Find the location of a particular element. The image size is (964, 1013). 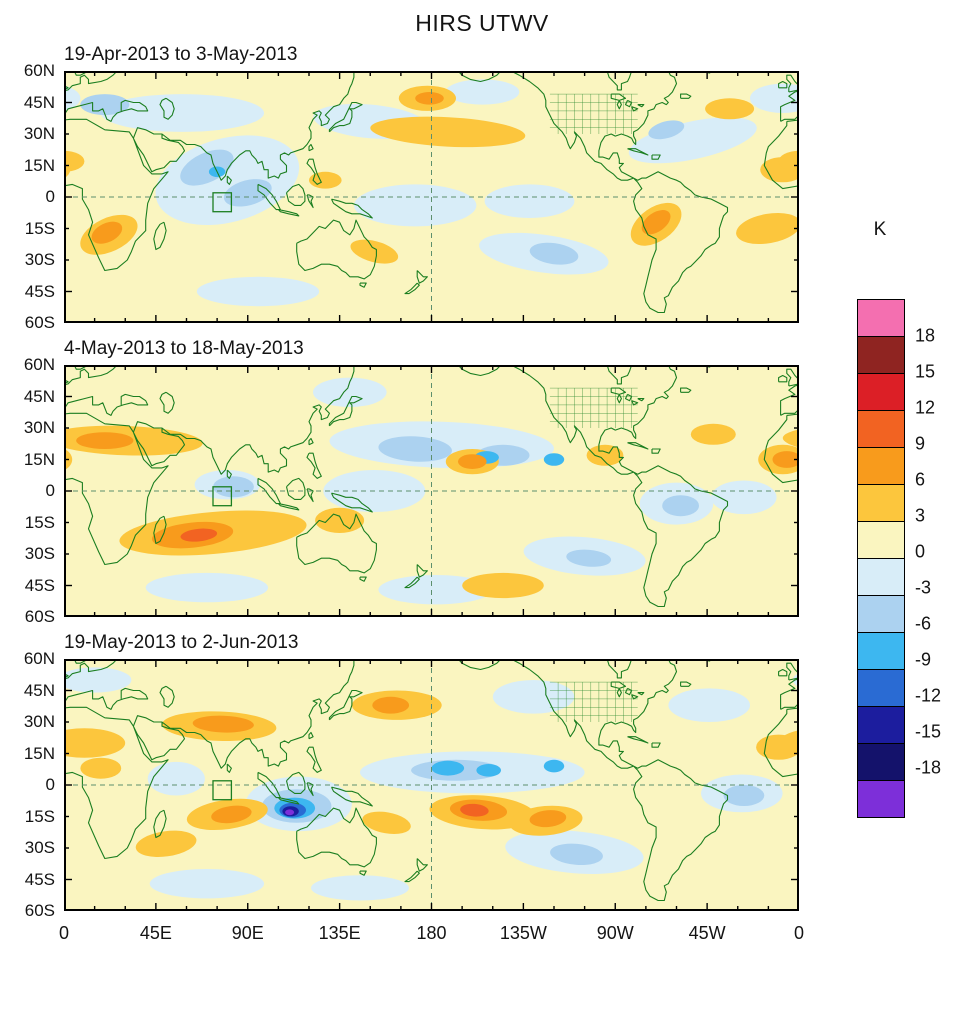

colorbar-tick-label: 18 is located at coordinates (925, 335).